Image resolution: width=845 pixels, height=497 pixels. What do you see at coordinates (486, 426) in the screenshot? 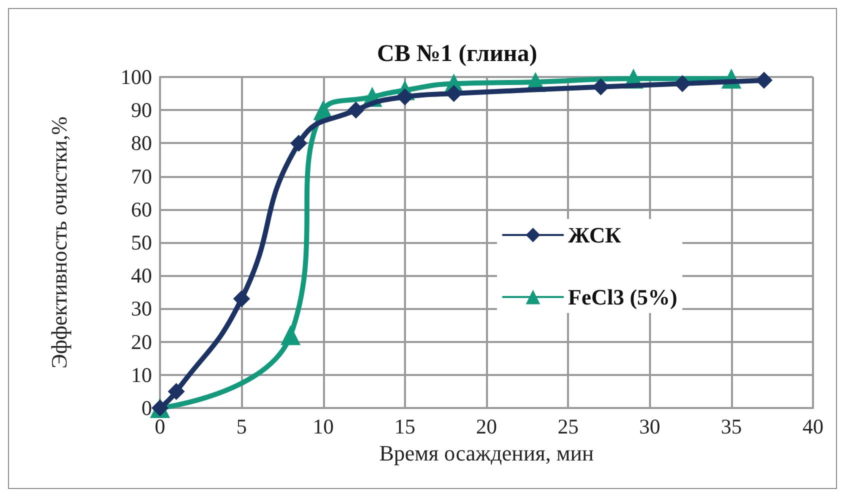
I see `x-tick-label: 20` at bounding box center [486, 426].